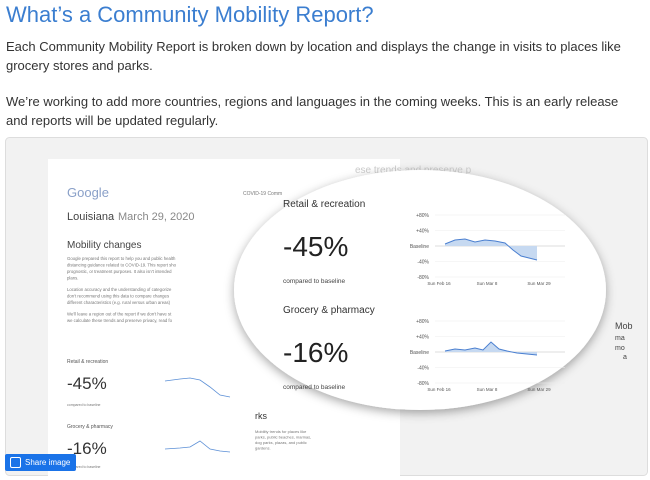 The width and height of the screenshot is (650, 480). Describe the element at coordinates (620, 348) in the screenshot. I see `right-fragment: mo` at that location.